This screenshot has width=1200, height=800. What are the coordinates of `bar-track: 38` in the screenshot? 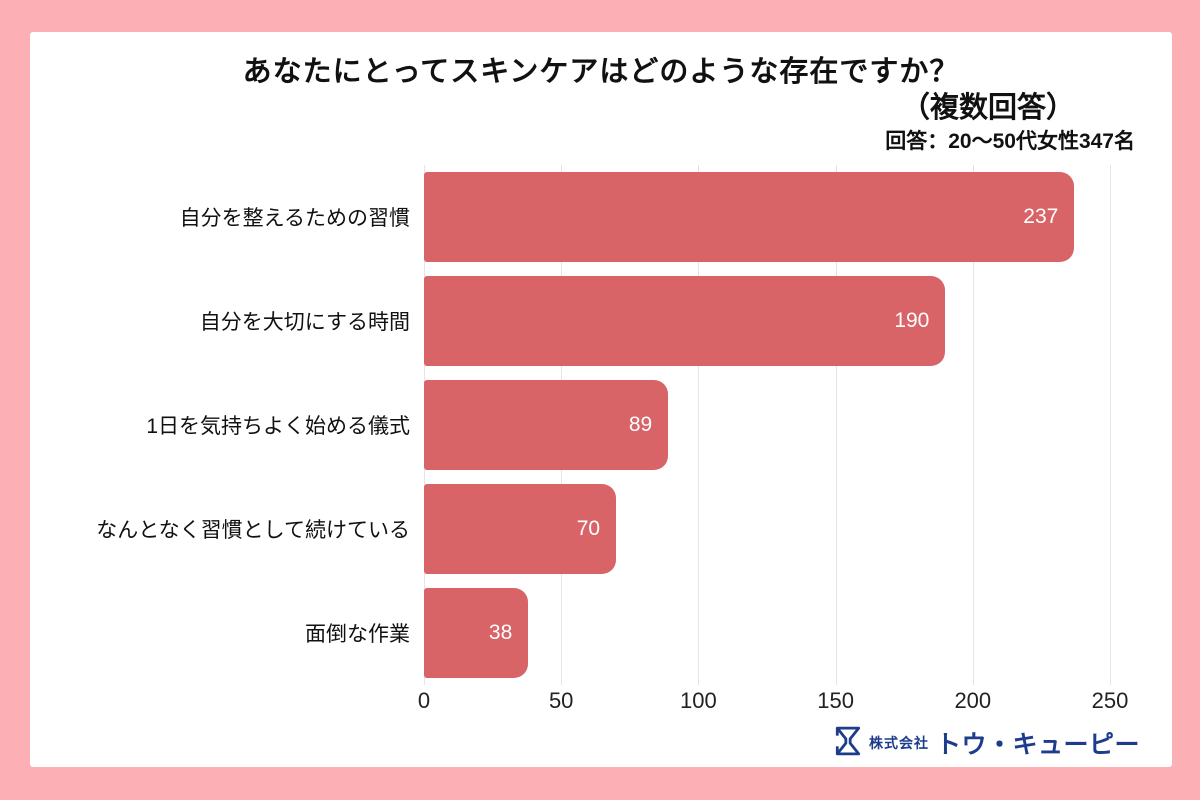 It's located at (767, 633).